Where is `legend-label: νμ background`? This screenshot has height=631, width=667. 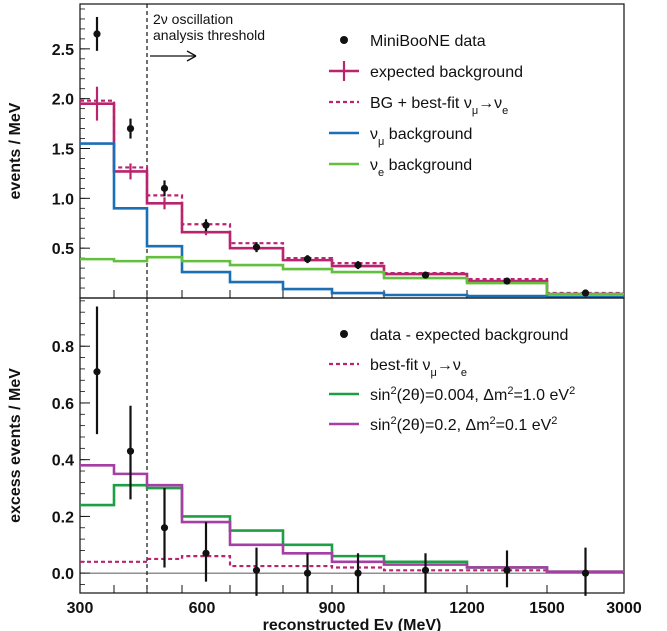 legend-label: νμ background is located at coordinates (421, 137).